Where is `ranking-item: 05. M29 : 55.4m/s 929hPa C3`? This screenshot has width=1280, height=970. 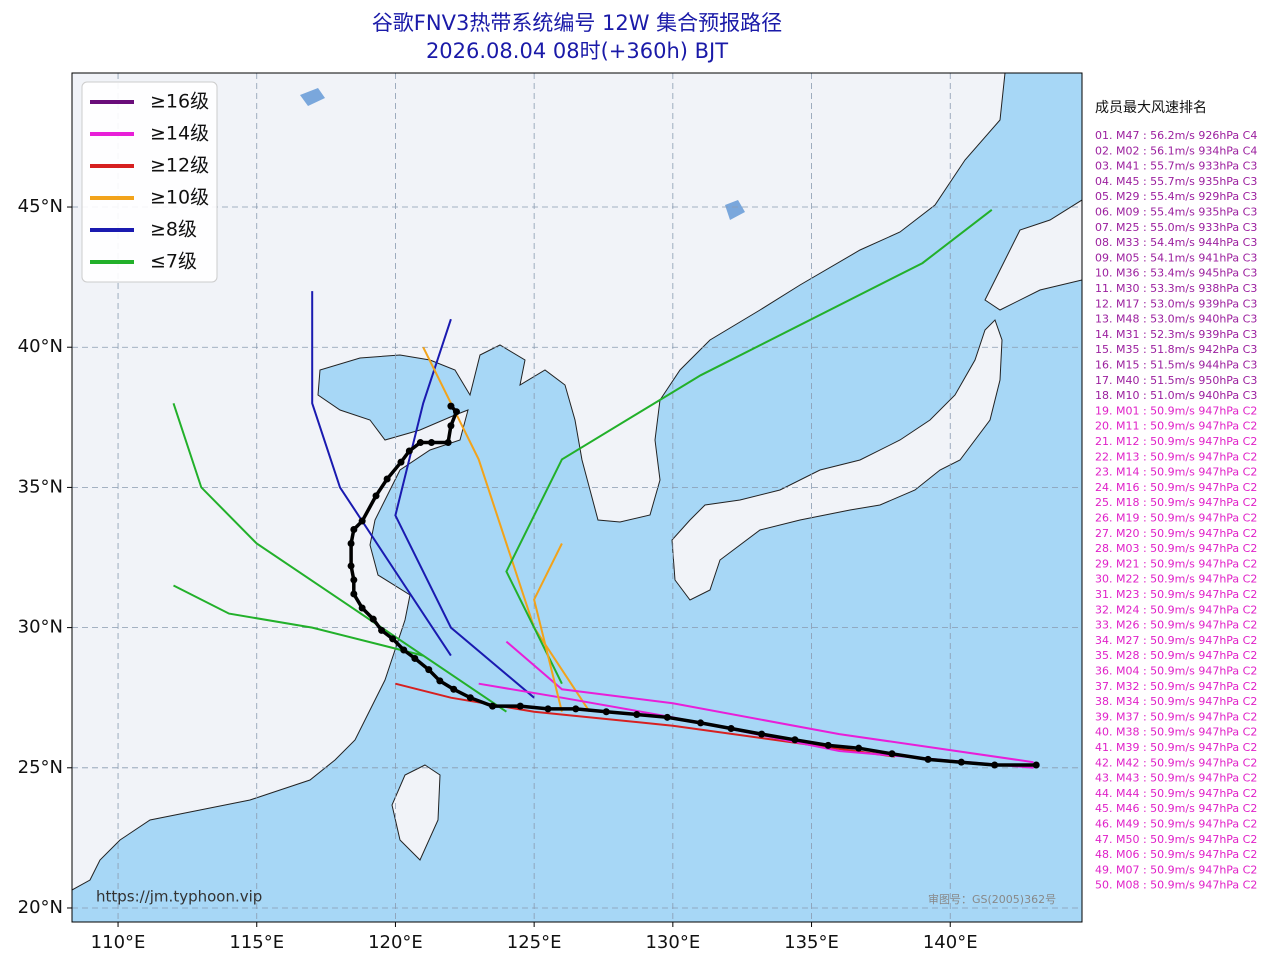
ranking-item: 05. M29 : 55.4m/s 929hPa C3 is located at coordinates (1176, 196).